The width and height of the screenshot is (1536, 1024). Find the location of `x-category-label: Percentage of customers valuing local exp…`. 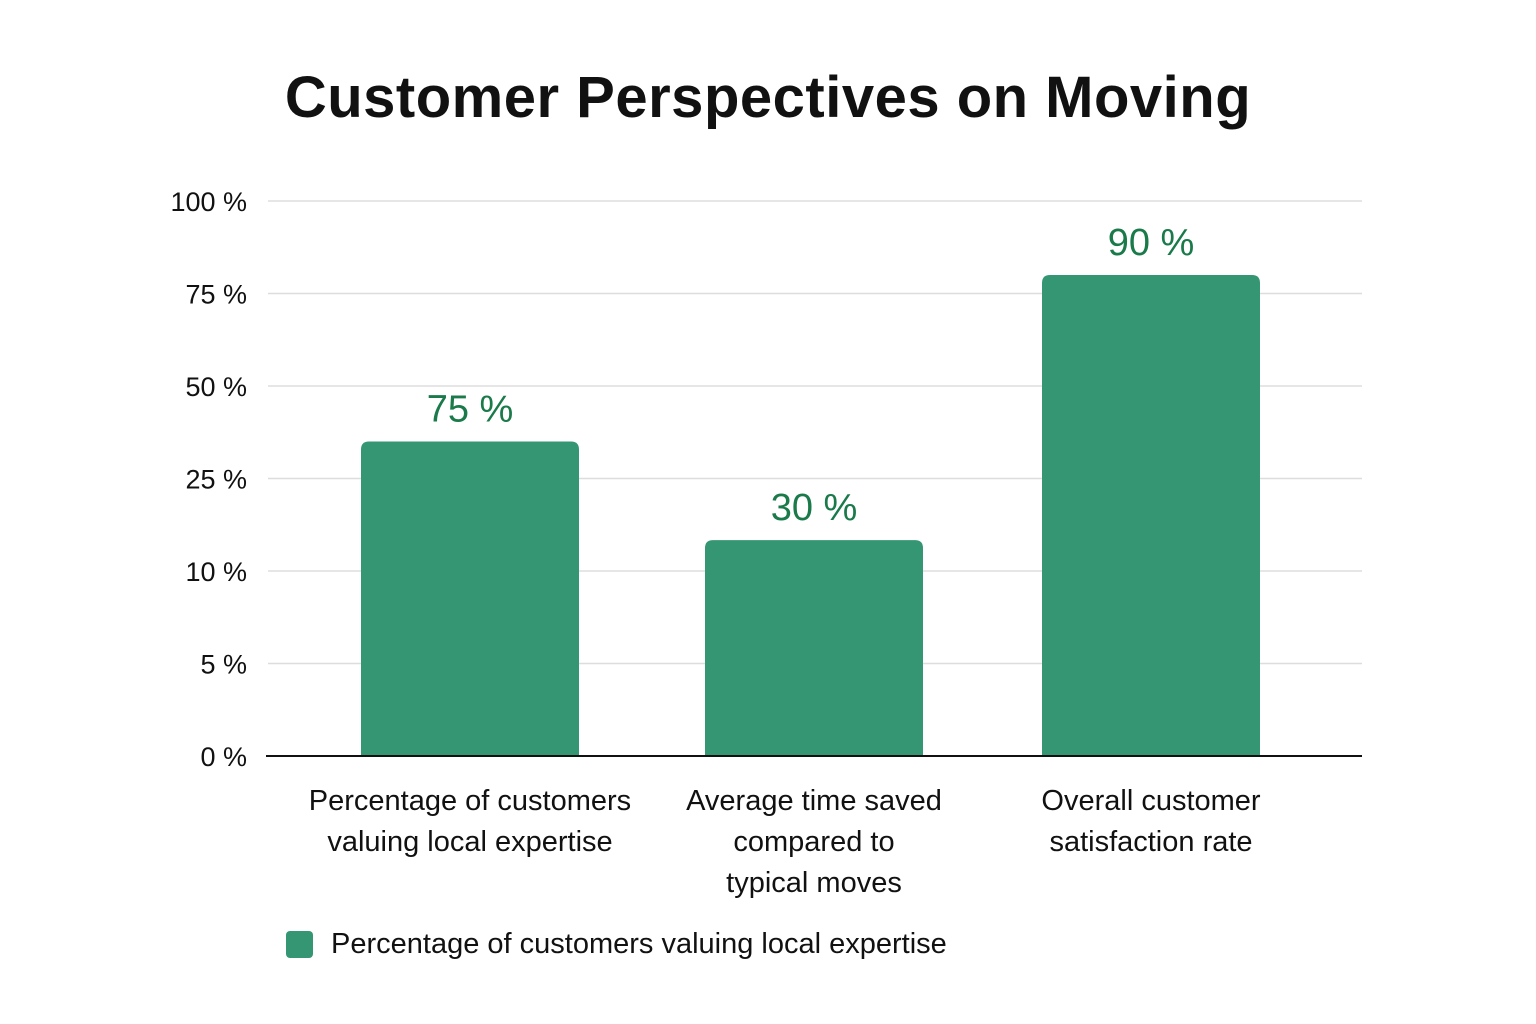

x-category-label: Percentage of customers valuing local exp… is located at coordinates (470, 821).